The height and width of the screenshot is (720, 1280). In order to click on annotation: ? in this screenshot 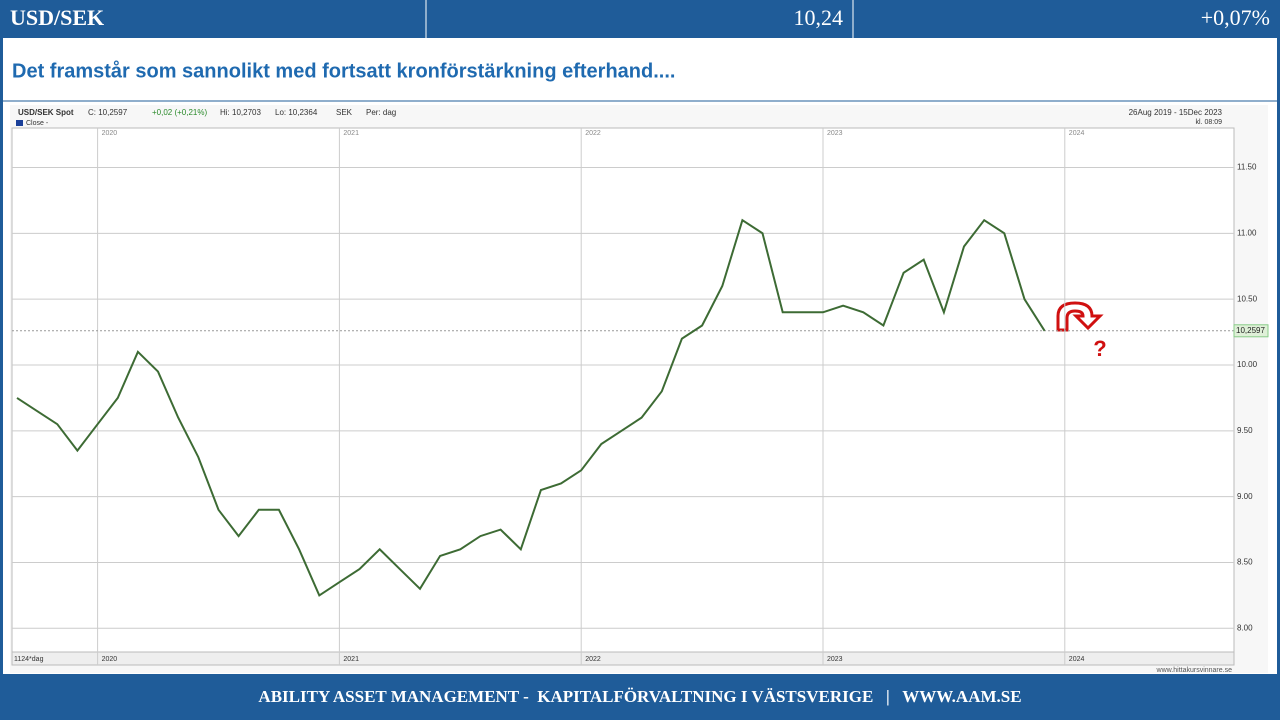, I will do `click(1099, 348)`.